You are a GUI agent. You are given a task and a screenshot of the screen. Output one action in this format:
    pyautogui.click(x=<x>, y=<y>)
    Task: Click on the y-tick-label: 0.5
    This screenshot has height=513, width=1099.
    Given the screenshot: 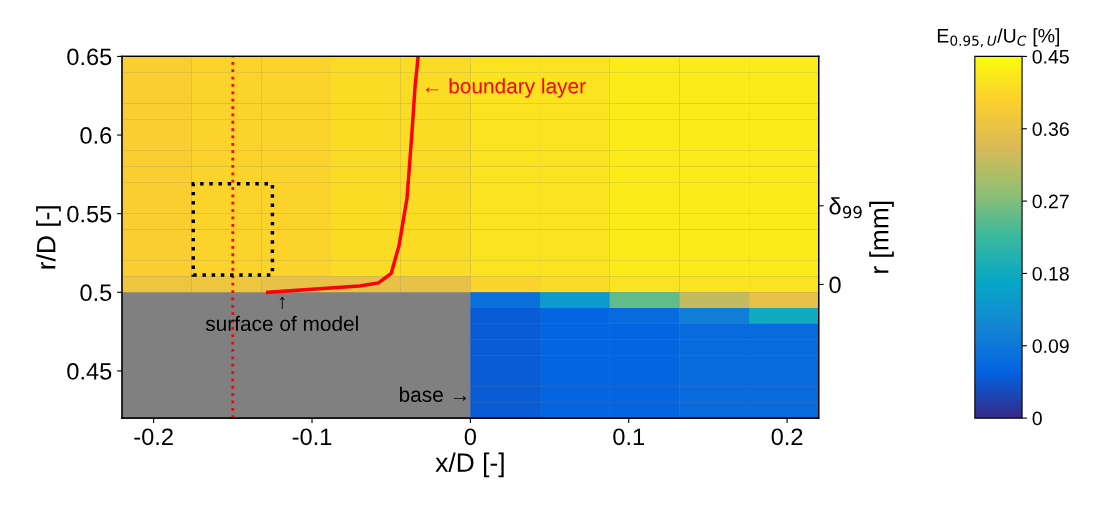 What is the action you would take?
    pyautogui.click(x=96, y=293)
    